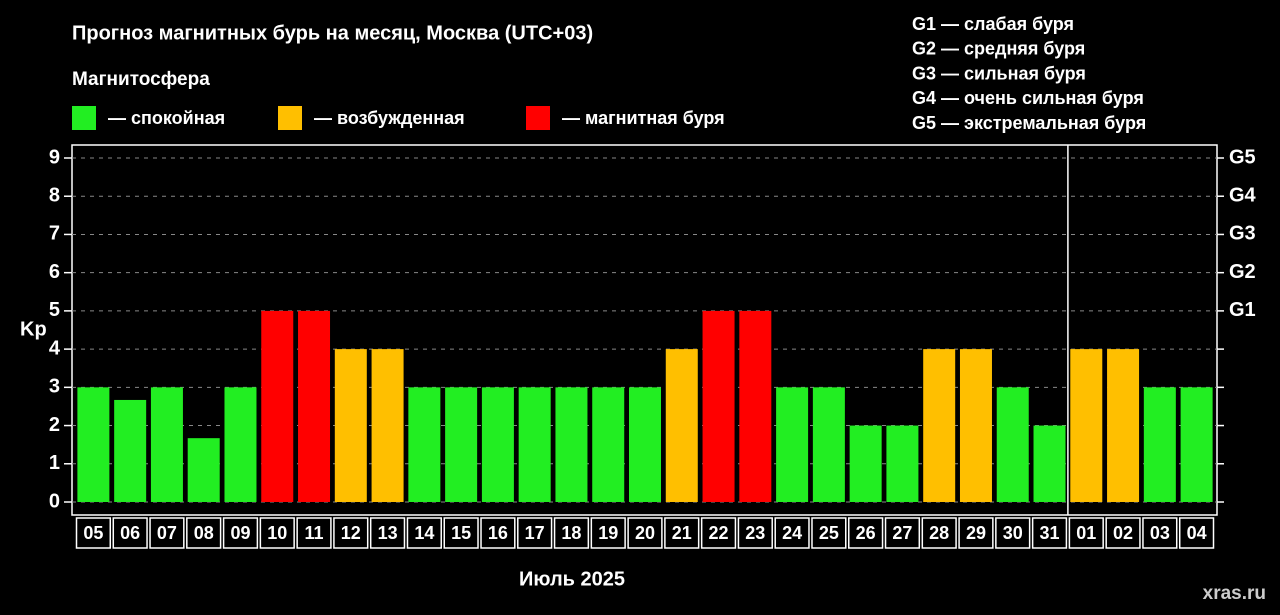  Describe the element at coordinates (755, 533) in the screenshot. I see `x-tick-label: 23` at that location.